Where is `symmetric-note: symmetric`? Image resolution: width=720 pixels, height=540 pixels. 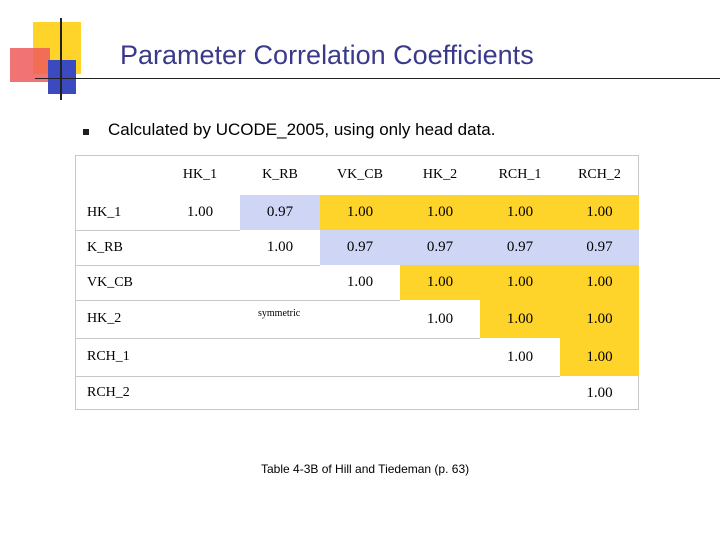 symmetric-note: symmetric is located at coordinates (279, 313).